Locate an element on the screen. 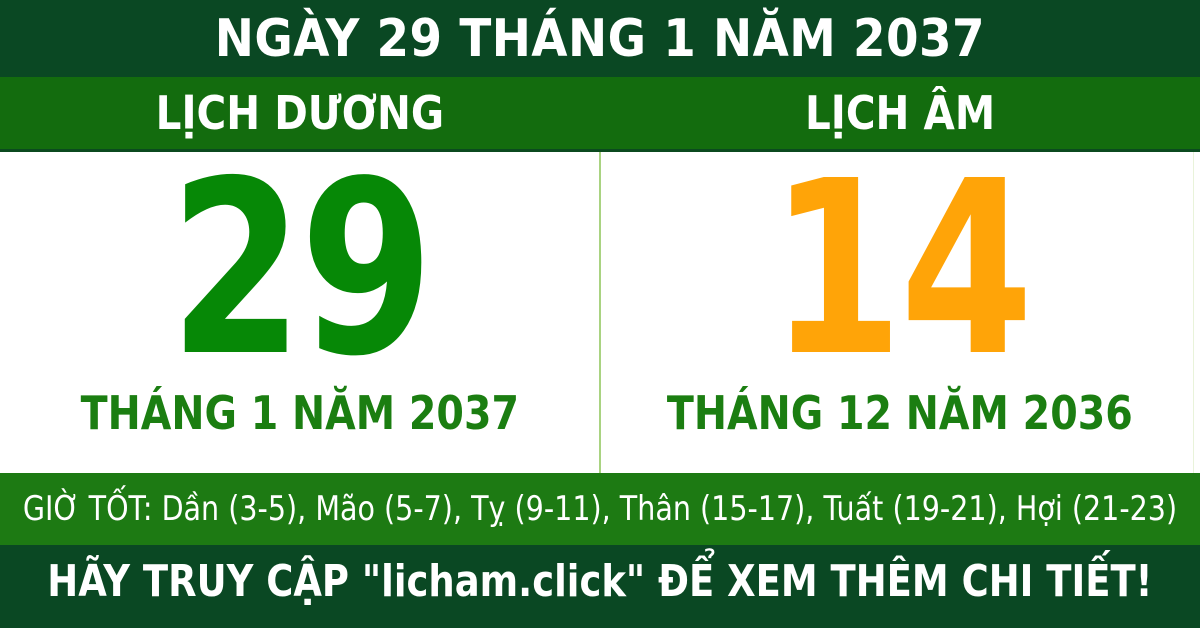 This screenshot has width=1200, height=628. right-edge-line is located at coordinates (1193, 312).